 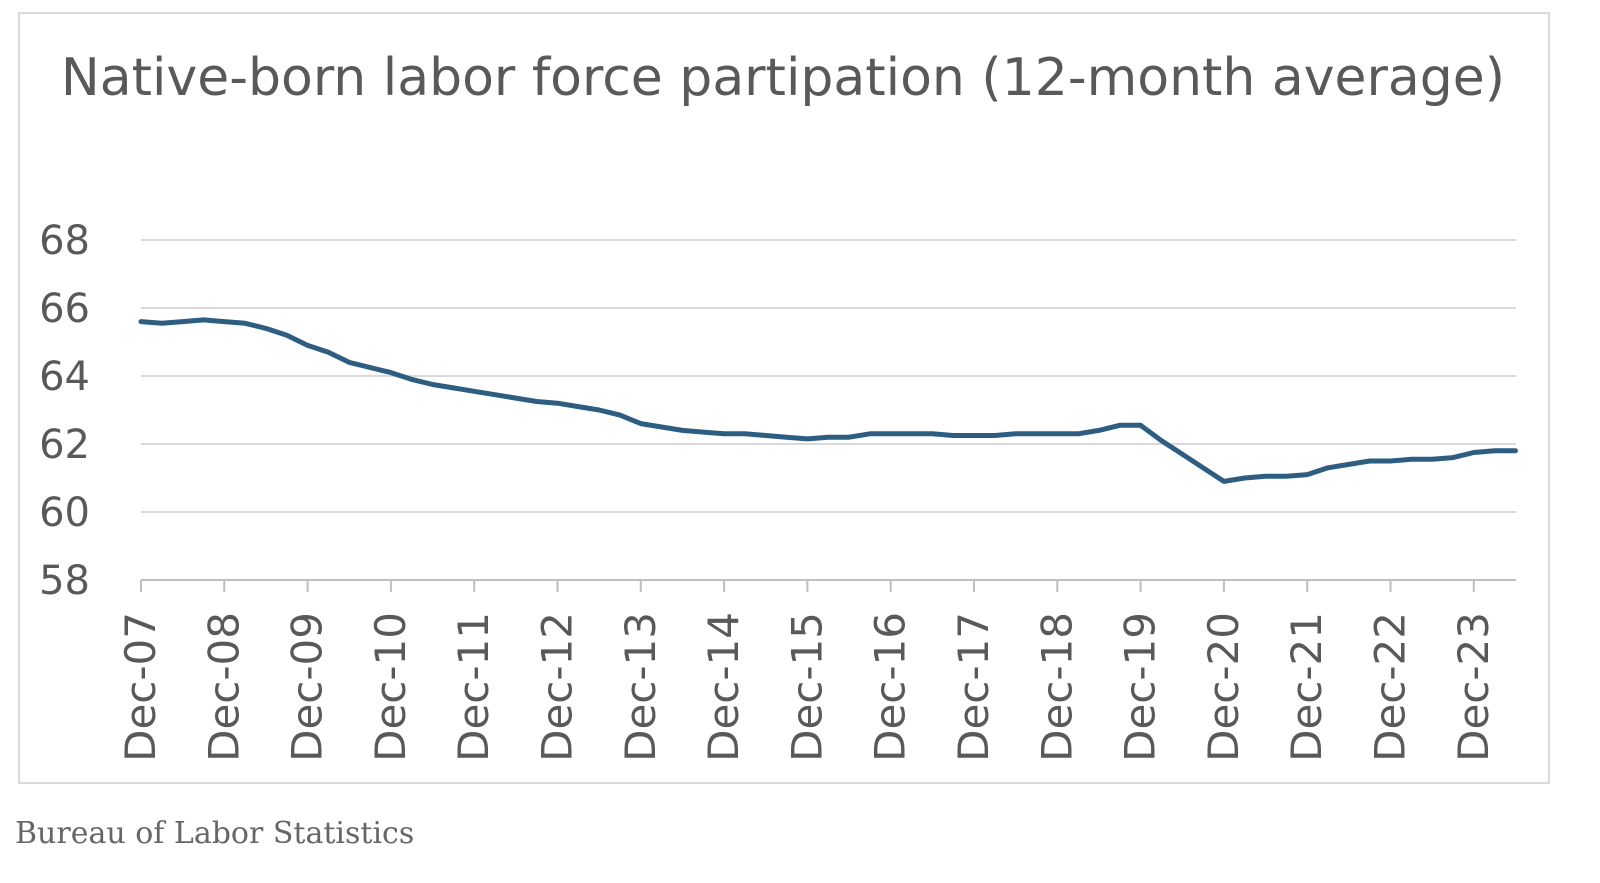 I want to click on x-tick-label: Dec-11, so click(x=473, y=687).